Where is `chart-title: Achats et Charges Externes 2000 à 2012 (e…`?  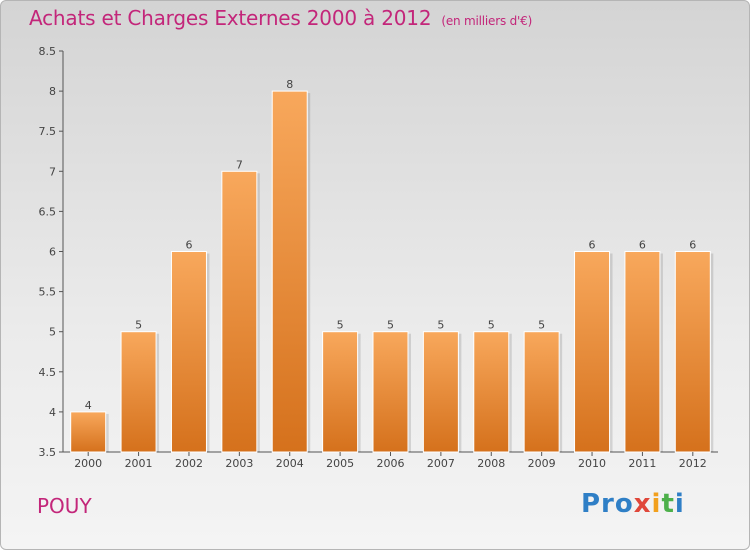
chart-title: Achats et Charges Externes 2000 à 2012 (e… is located at coordinates (280, 18).